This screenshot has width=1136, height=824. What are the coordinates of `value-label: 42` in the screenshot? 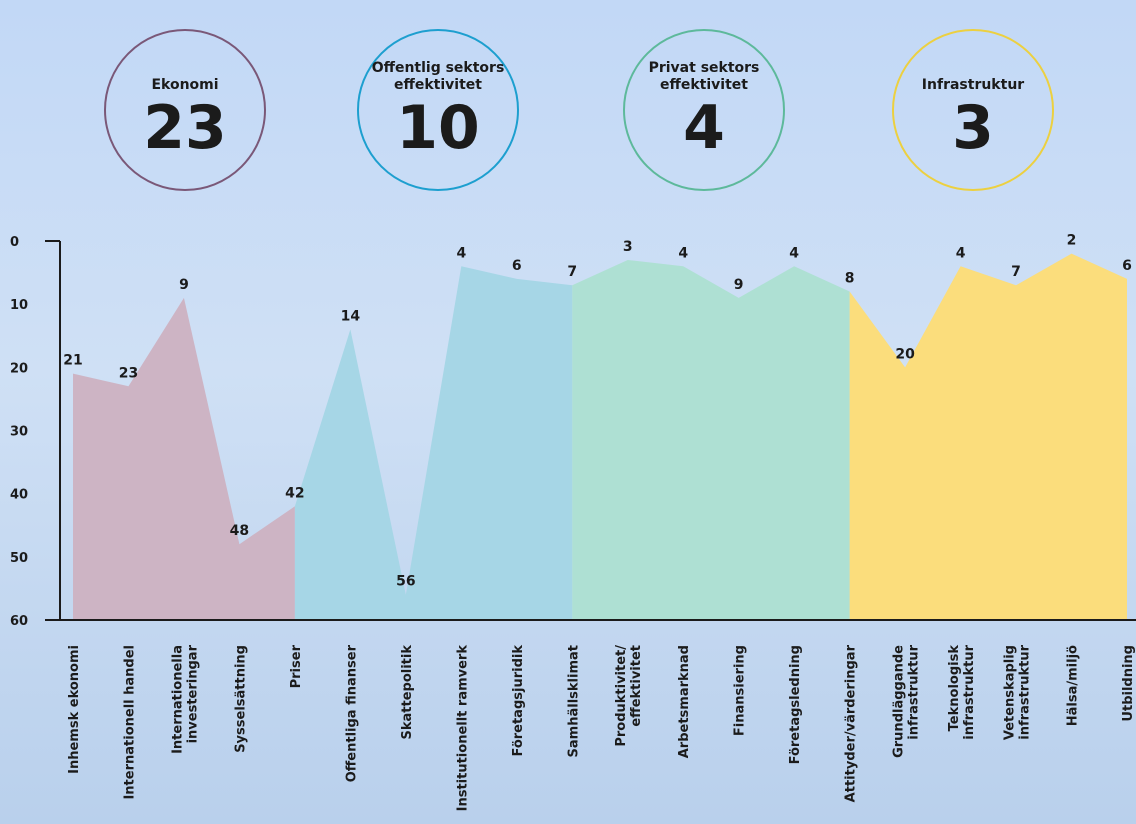 It's located at (294, 493).